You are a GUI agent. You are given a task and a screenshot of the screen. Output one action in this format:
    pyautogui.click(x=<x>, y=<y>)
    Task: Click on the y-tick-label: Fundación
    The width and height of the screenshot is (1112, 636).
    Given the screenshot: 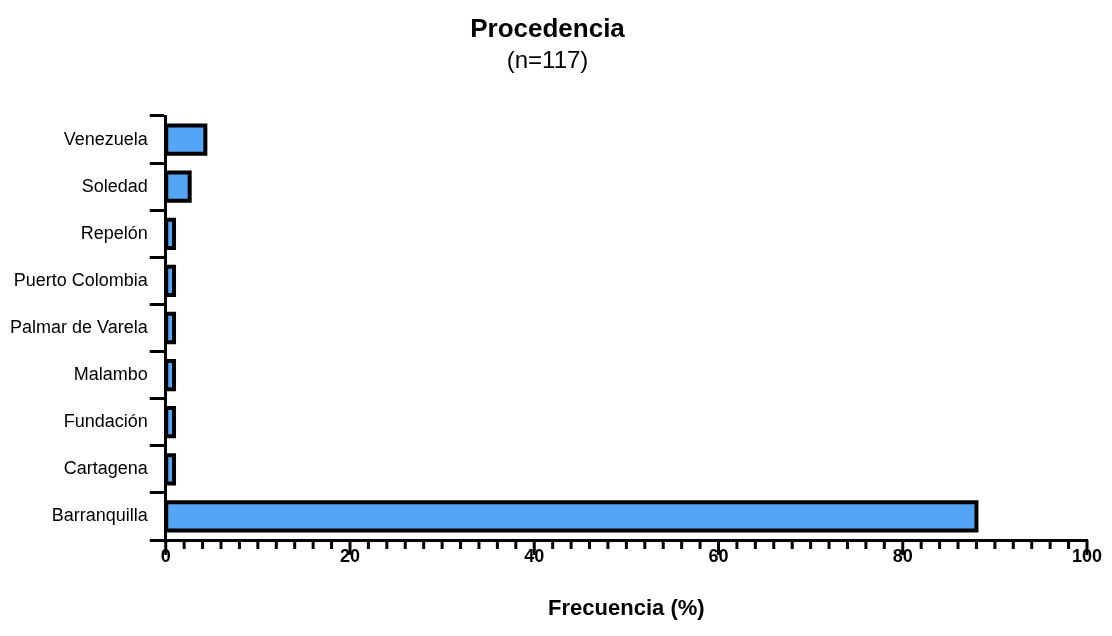 What is the action you would take?
    pyautogui.click(x=105, y=421)
    